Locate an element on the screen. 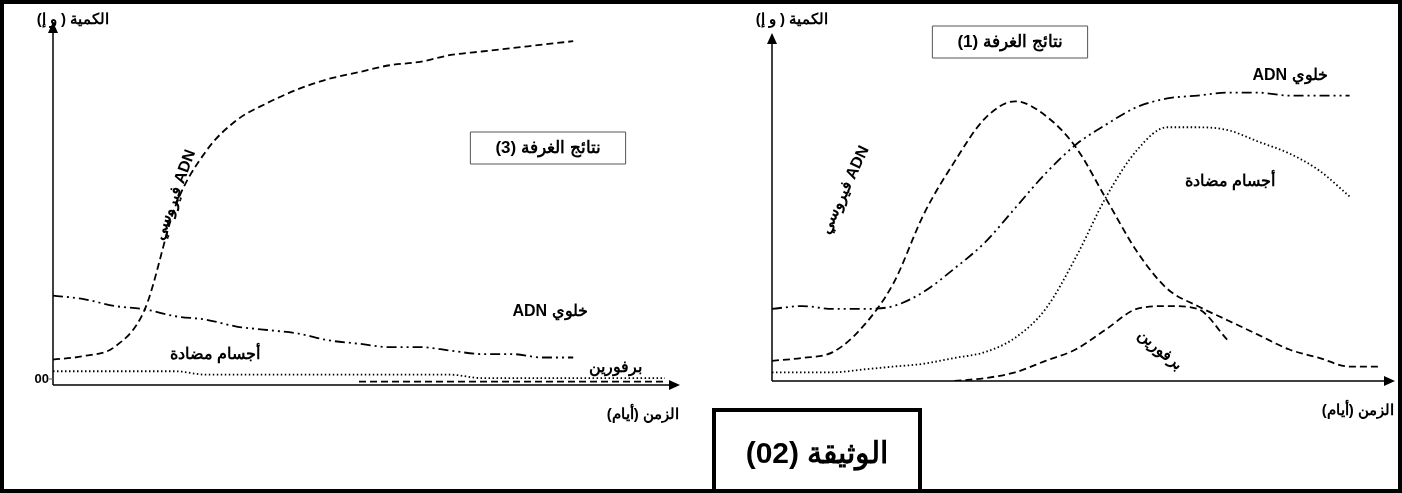 The height and width of the screenshot is (493, 1402). y-axis-title: الكمية ( و إ) is located at coordinates (792, 19).